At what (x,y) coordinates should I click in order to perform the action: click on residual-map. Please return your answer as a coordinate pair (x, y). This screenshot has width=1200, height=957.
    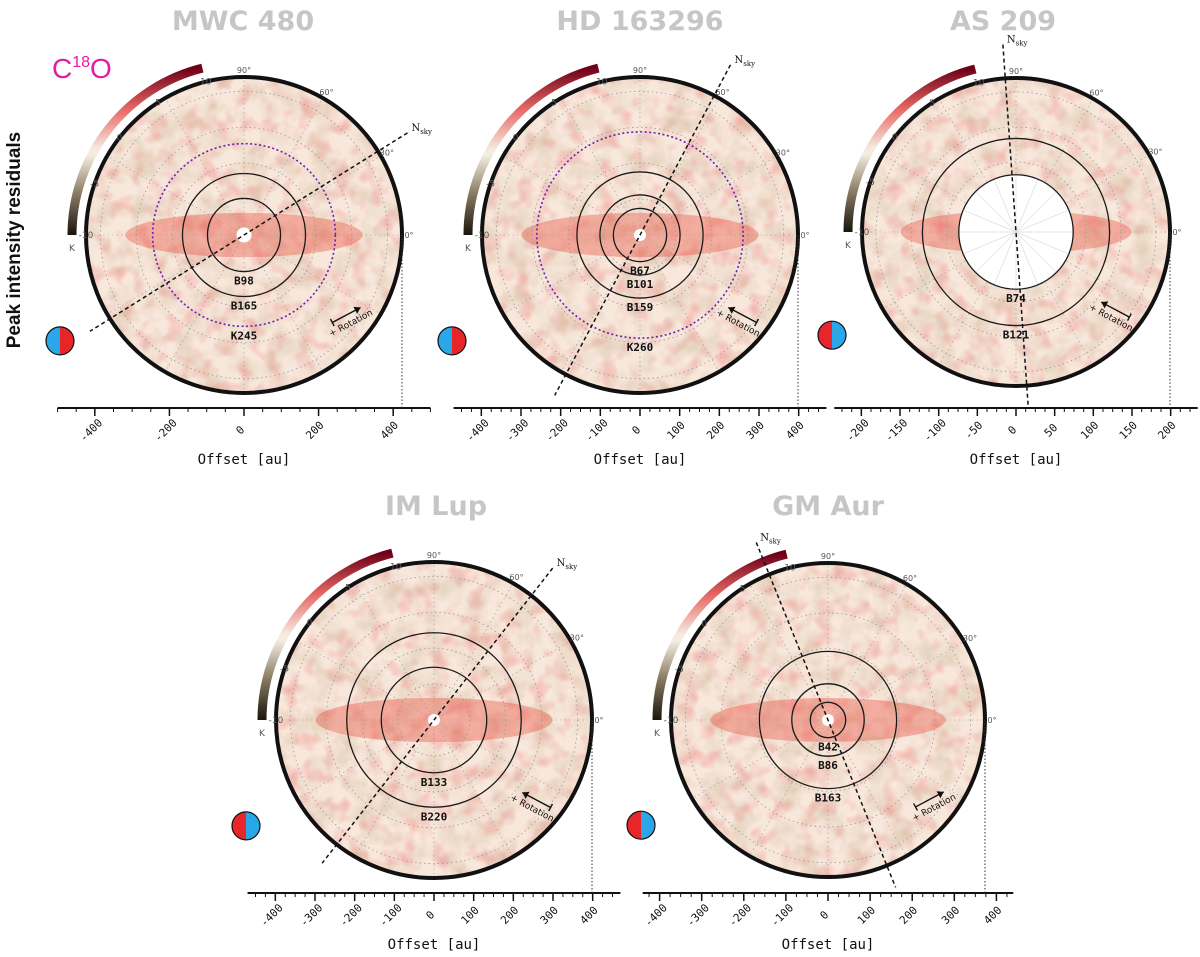
    Looking at the image, I should click on (1016, 232).